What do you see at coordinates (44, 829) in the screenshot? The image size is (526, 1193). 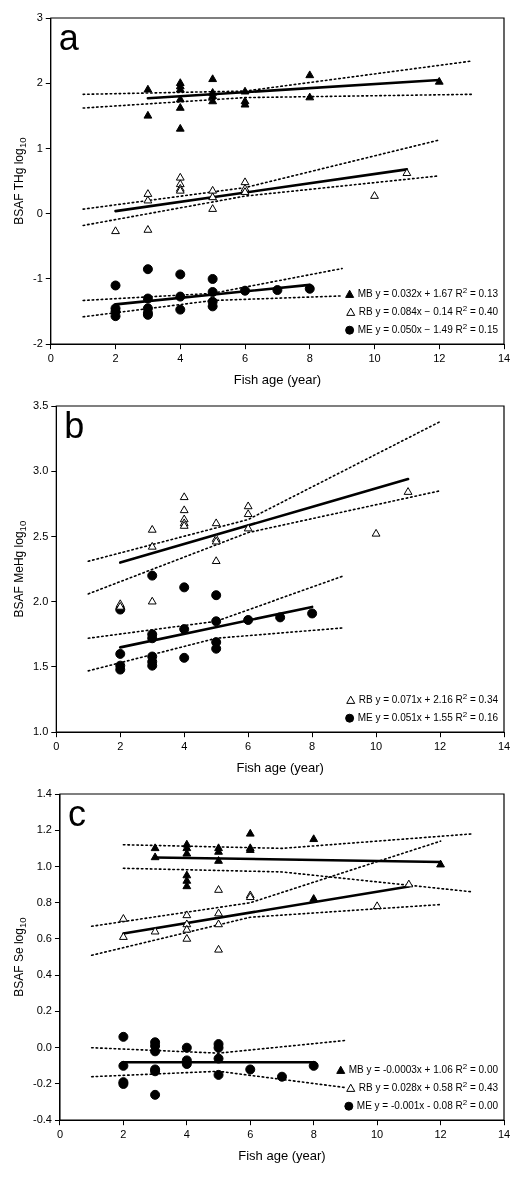 I see `y-tick-label: 1.2` at bounding box center [44, 829].